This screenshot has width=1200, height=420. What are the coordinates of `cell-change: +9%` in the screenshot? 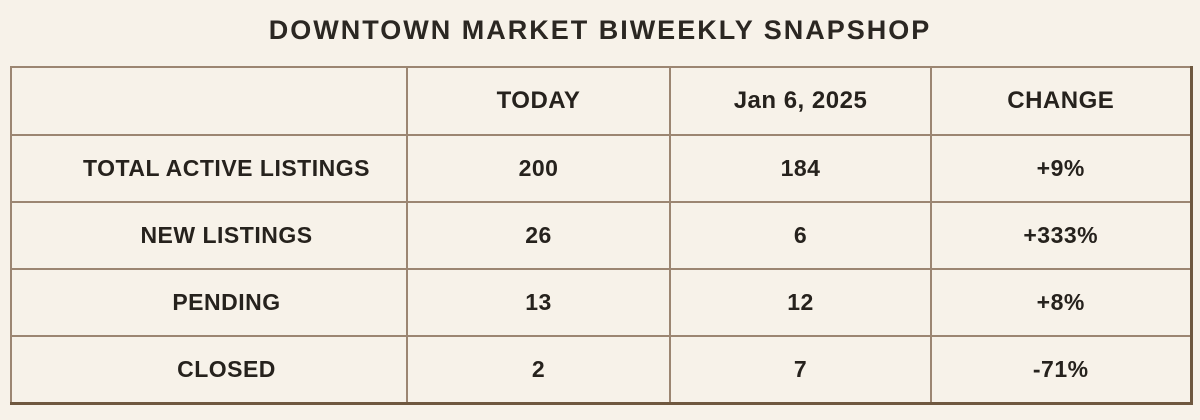 It's located at (1061, 168).